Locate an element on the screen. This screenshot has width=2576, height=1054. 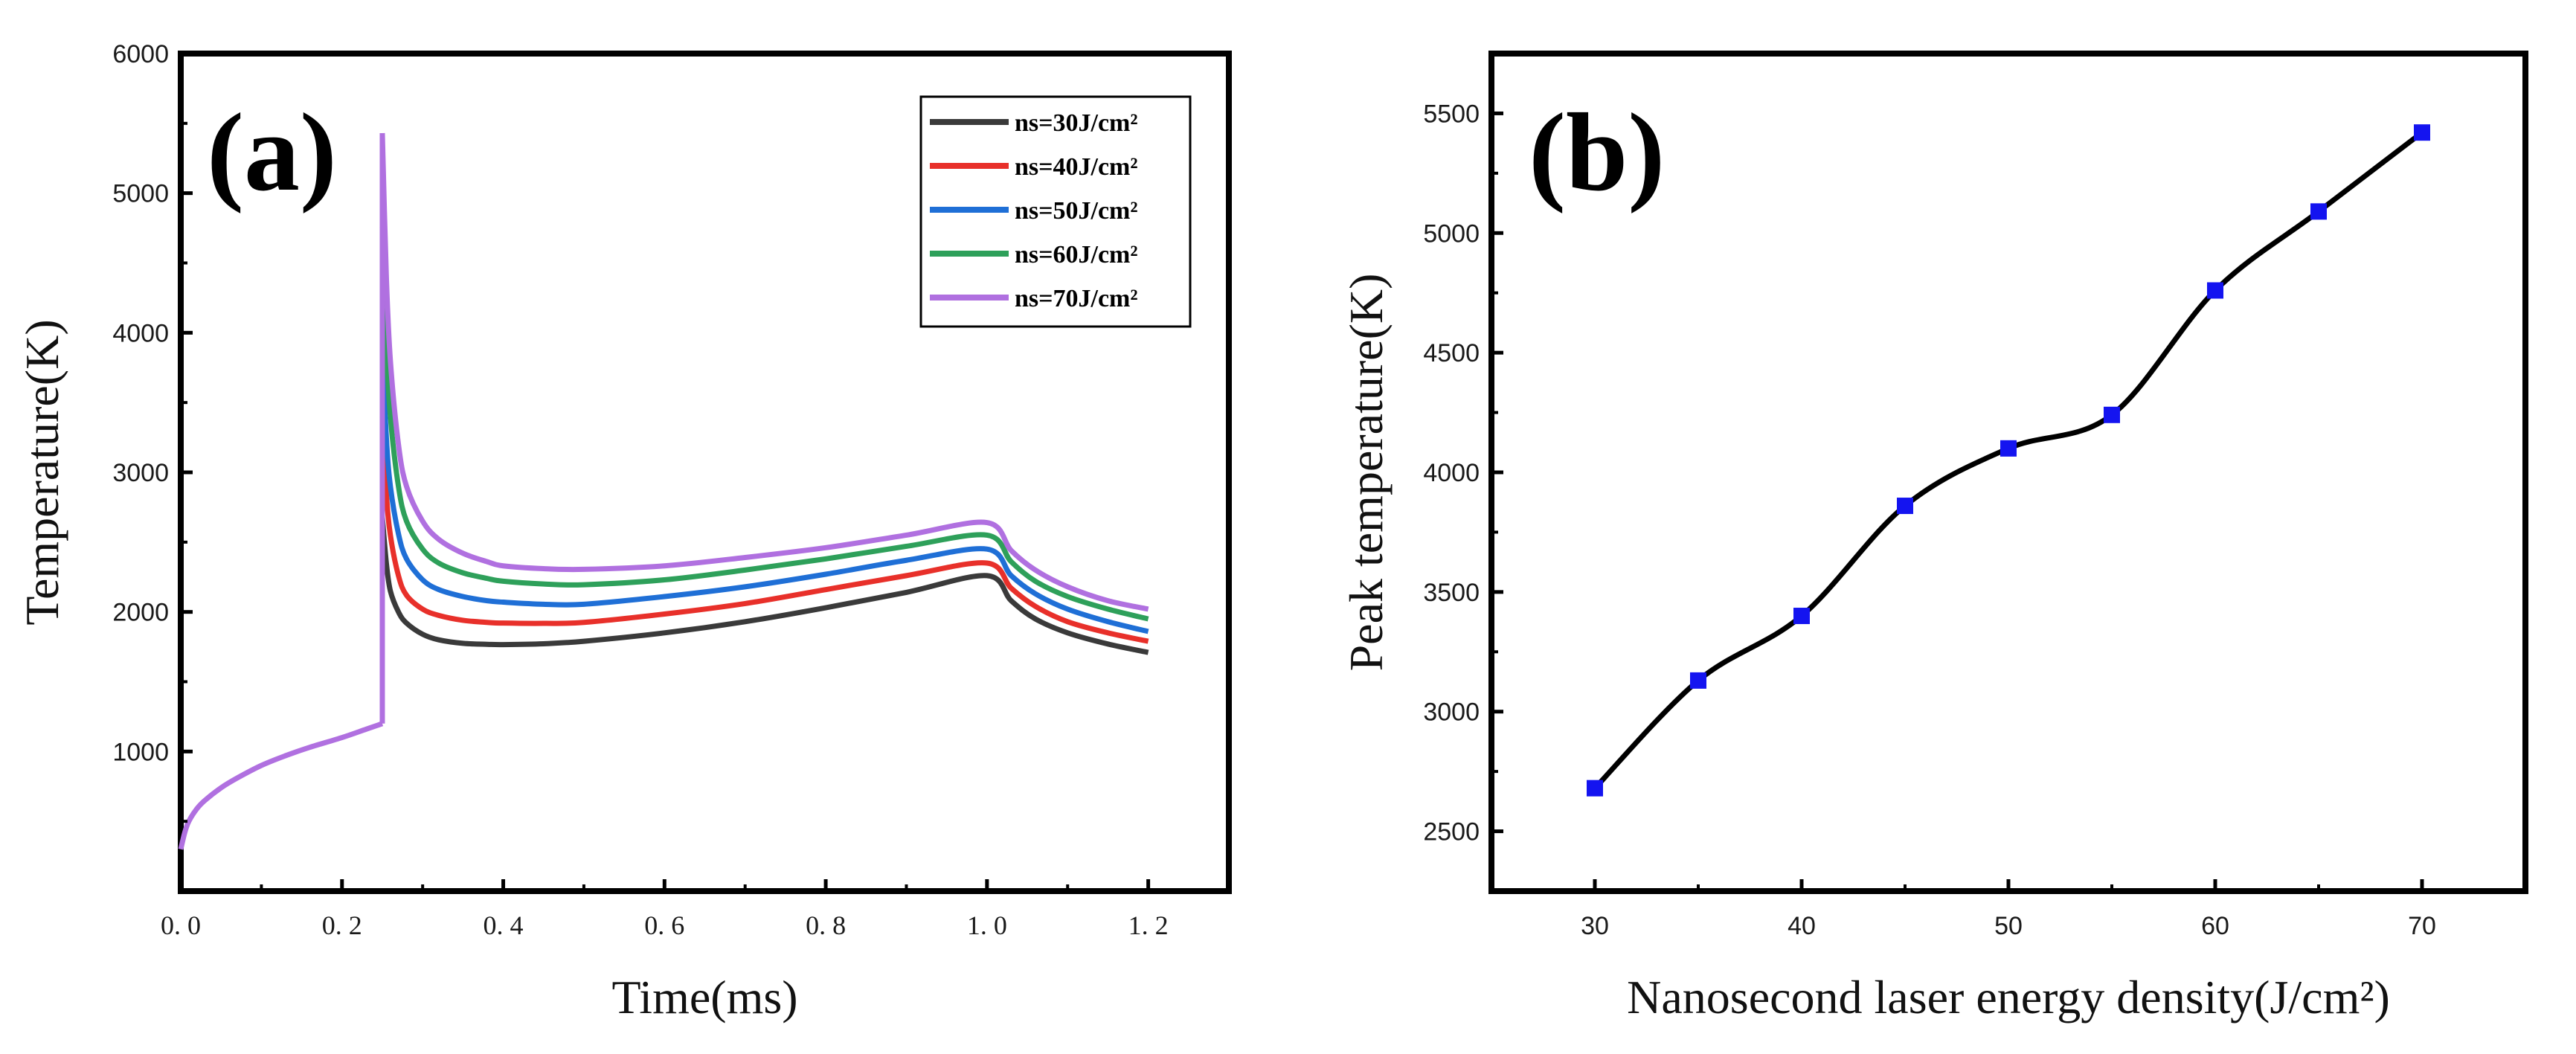
panel-b-x-axis-title: Nanosecond laser energy density(J/cm²) is located at coordinates (2008, 997).